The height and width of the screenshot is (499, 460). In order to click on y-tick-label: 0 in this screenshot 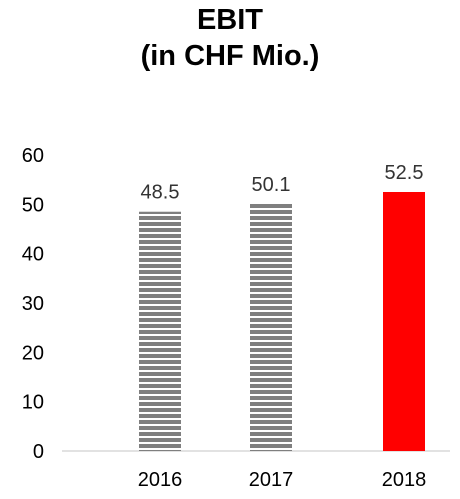, I will do `click(38, 452)`.